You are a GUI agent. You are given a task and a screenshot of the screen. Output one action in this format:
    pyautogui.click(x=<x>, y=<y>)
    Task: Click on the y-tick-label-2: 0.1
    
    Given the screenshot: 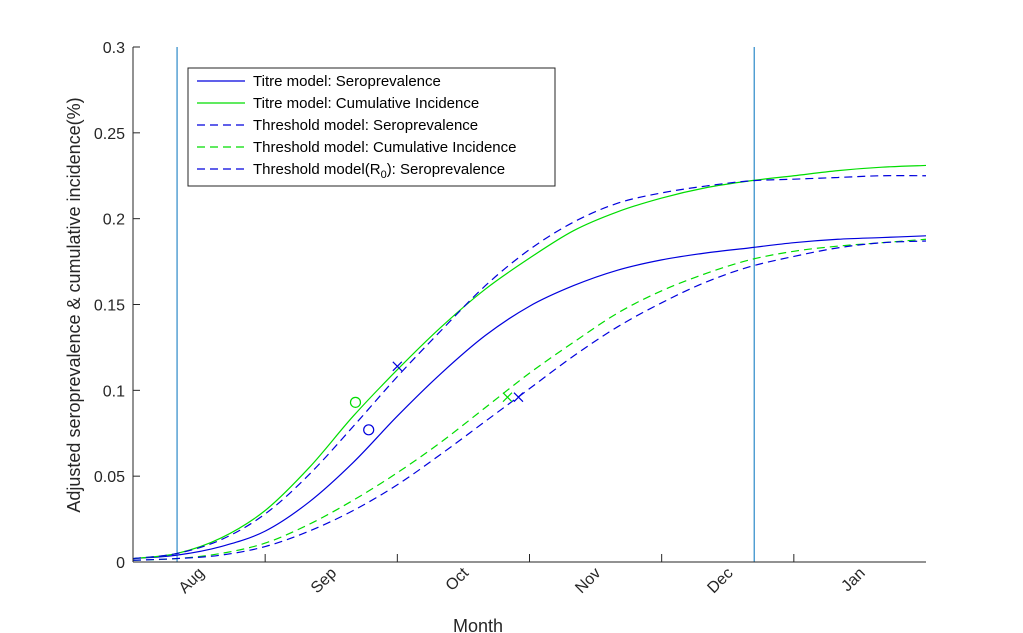 What is the action you would take?
    pyautogui.click(x=114, y=391)
    